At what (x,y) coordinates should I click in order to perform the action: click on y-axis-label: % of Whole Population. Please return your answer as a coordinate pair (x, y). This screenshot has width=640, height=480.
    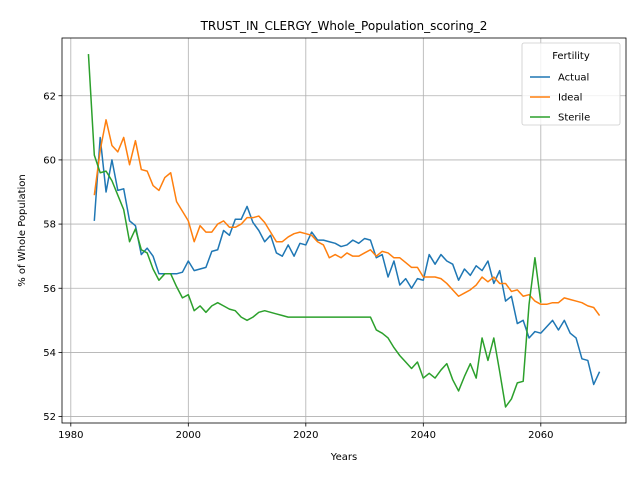
    Looking at the image, I should click on (22, 230).